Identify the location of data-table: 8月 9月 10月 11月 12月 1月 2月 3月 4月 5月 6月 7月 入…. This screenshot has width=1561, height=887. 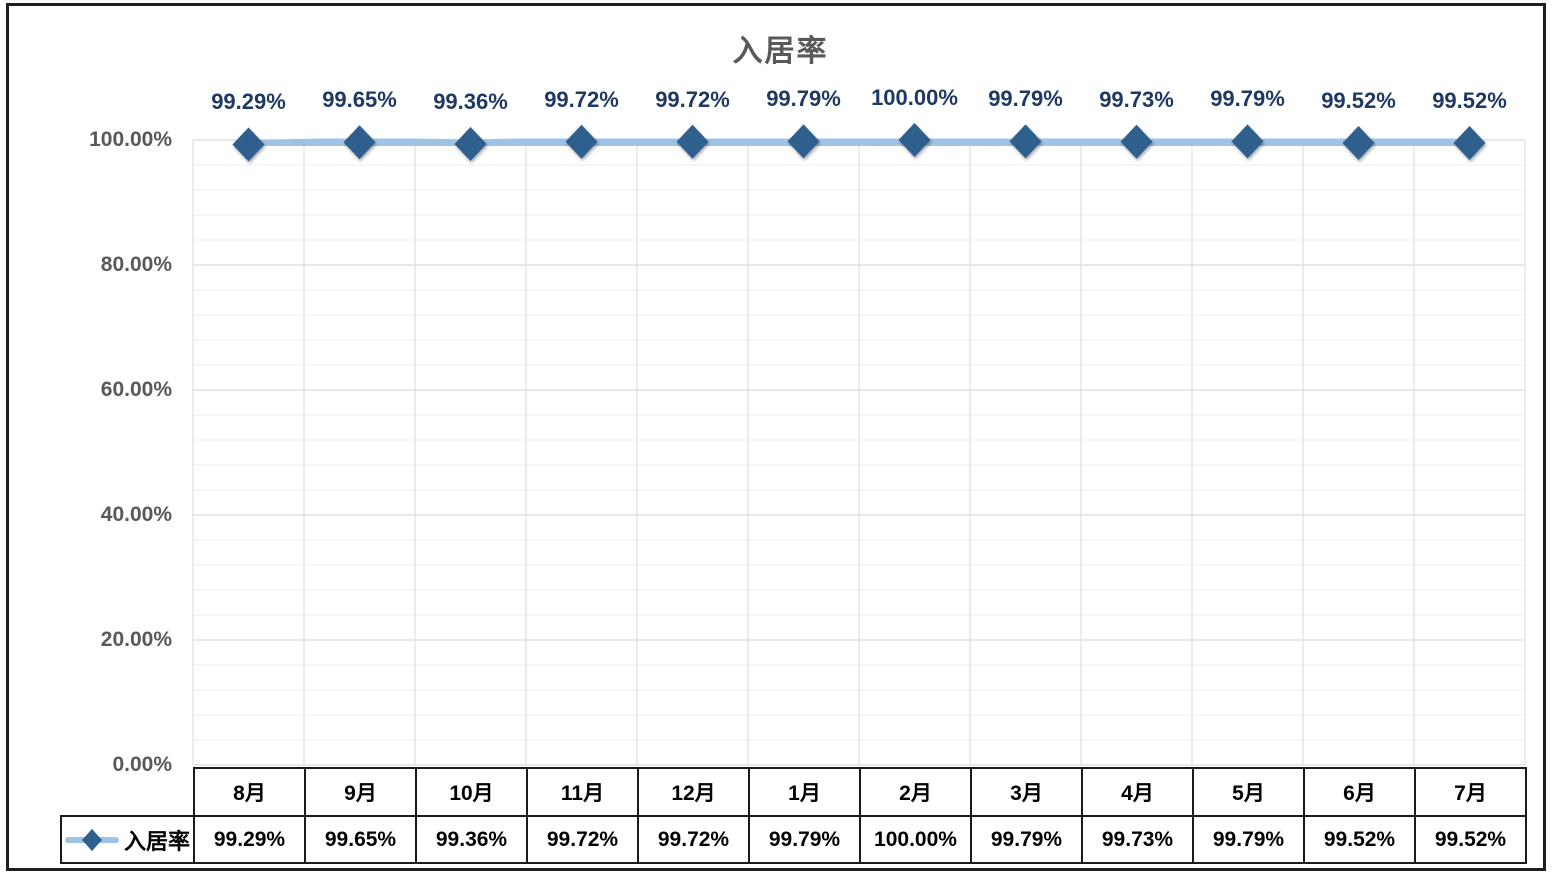
(793, 815).